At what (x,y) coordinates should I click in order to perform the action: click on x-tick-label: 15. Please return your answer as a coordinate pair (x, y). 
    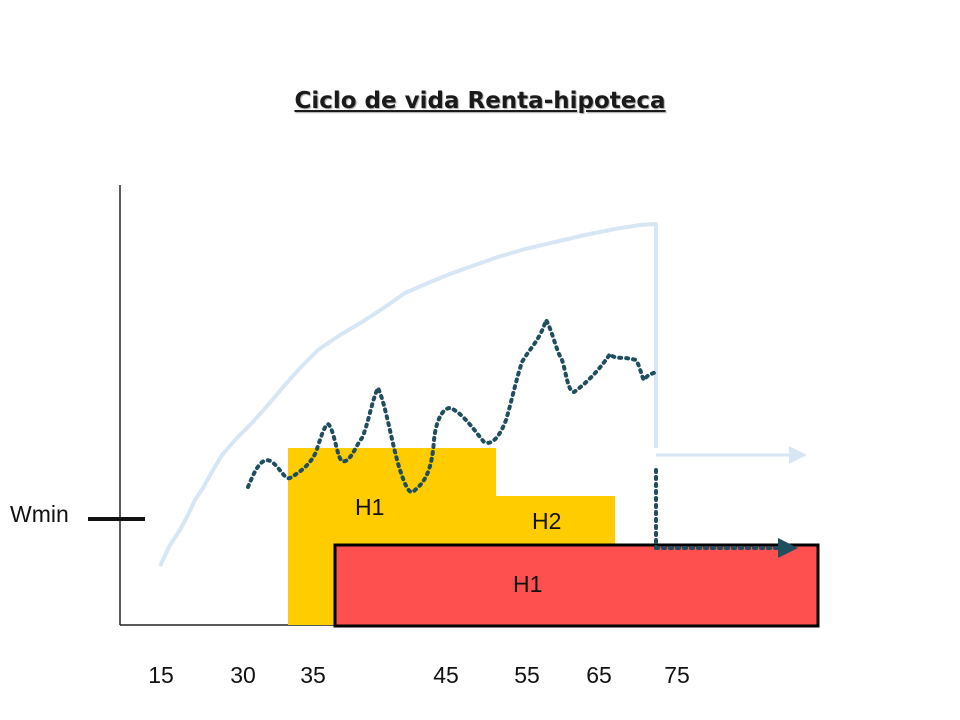
    Looking at the image, I should click on (161, 675).